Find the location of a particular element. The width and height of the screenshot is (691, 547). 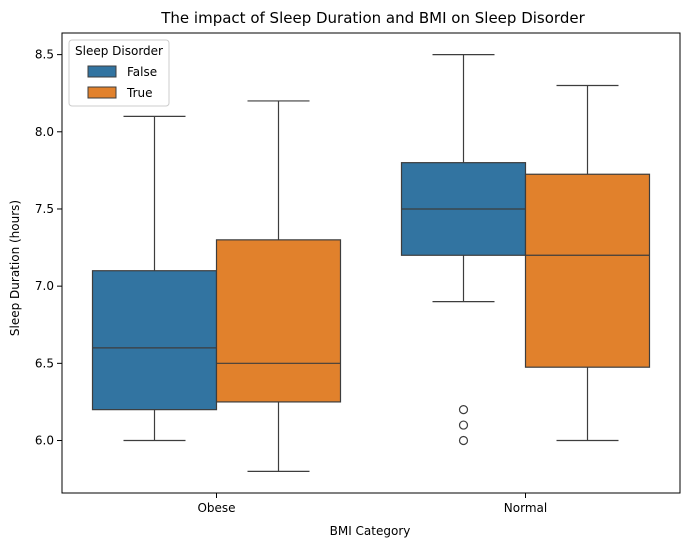

legend-swatch-true is located at coordinates (102, 92).